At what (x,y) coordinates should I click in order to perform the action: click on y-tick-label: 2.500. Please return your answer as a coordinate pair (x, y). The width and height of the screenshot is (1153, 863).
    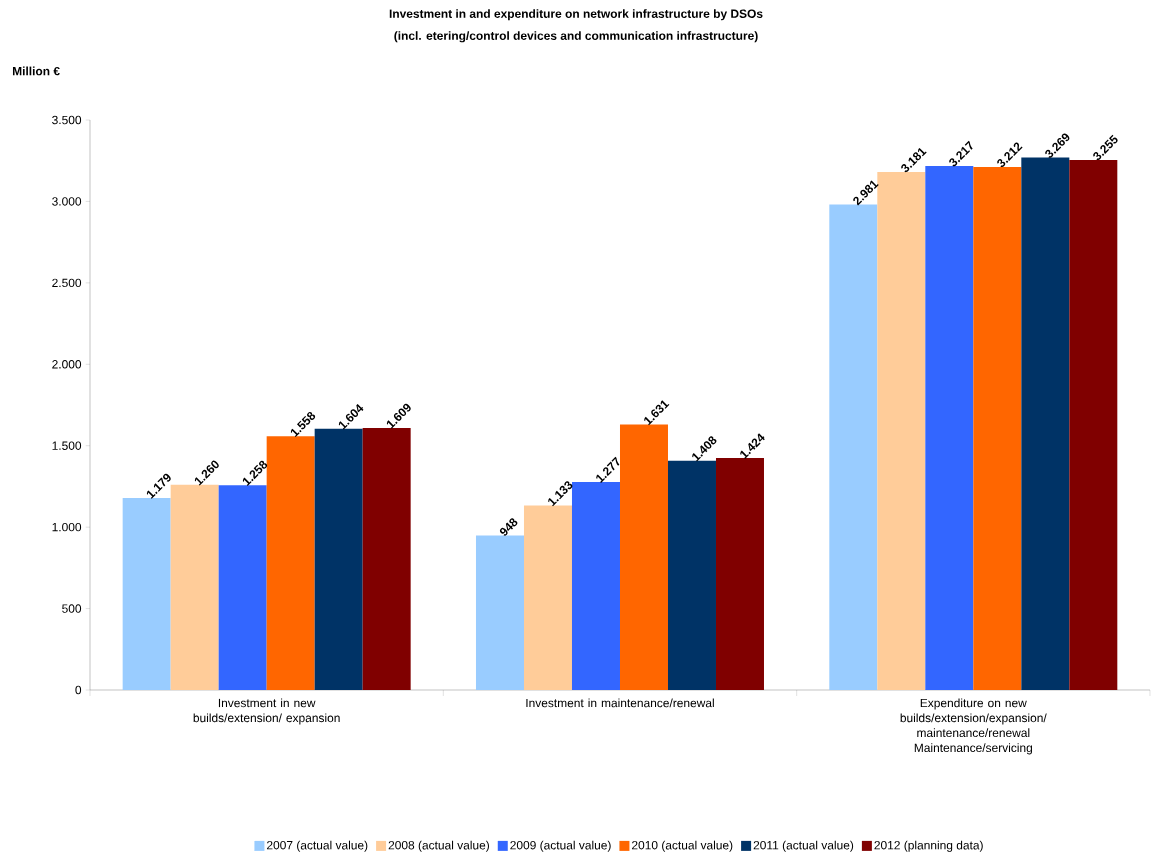
    Looking at the image, I should click on (67, 283).